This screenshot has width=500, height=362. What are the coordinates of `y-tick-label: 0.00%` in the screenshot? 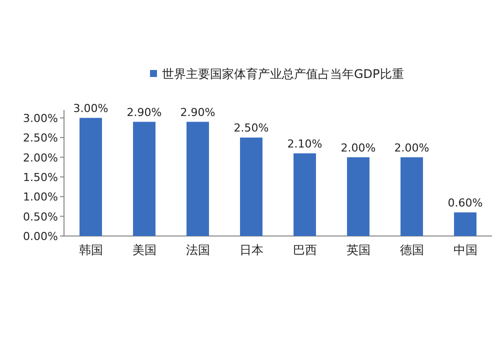 It's located at (40, 236).